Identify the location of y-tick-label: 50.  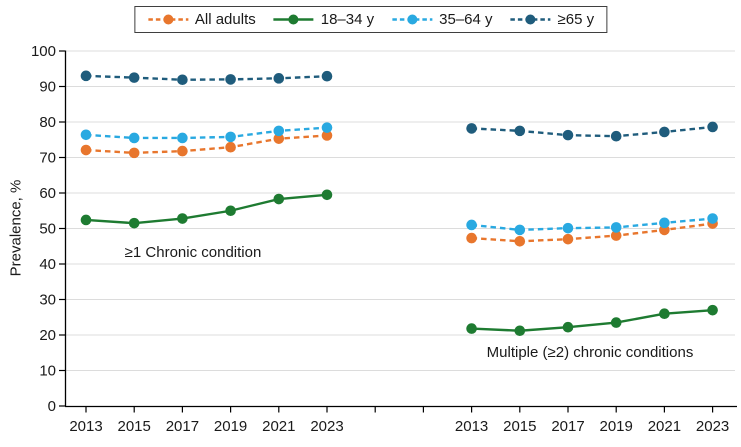
(47, 229).